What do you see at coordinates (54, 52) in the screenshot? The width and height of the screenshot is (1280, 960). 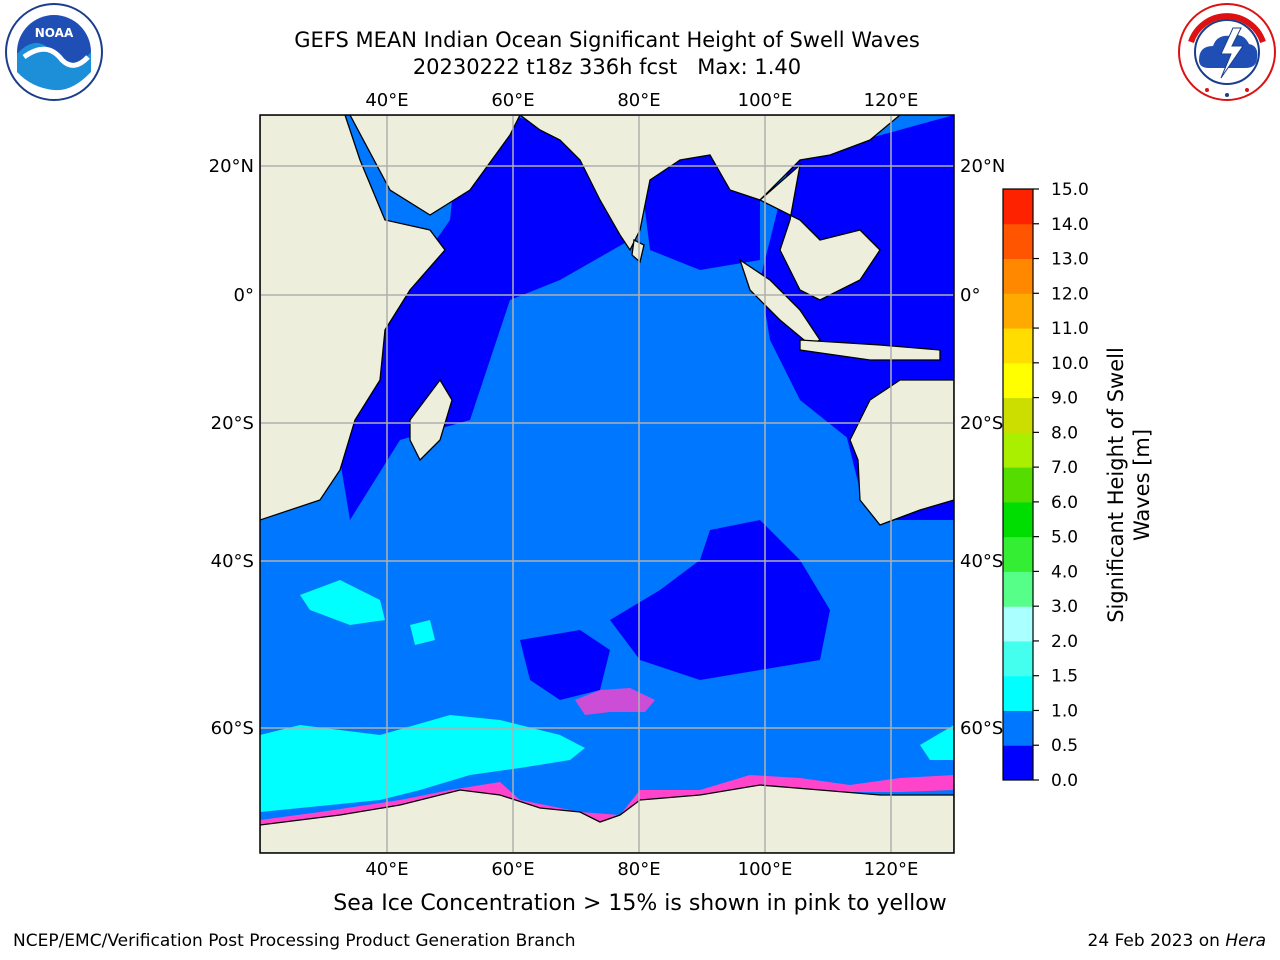 I see `noaa-logo: NOAA` at bounding box center [54, 52].